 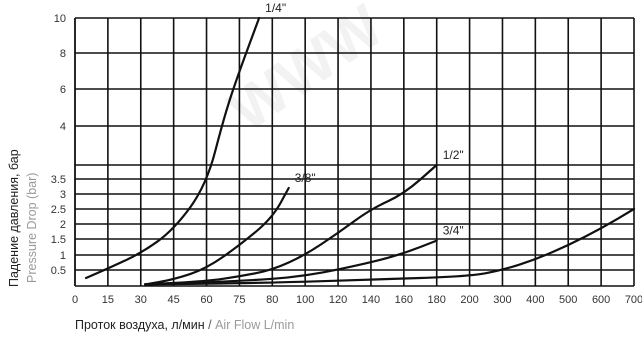 I want to click on x-tick-label: 0, so click(x=75, y=300).